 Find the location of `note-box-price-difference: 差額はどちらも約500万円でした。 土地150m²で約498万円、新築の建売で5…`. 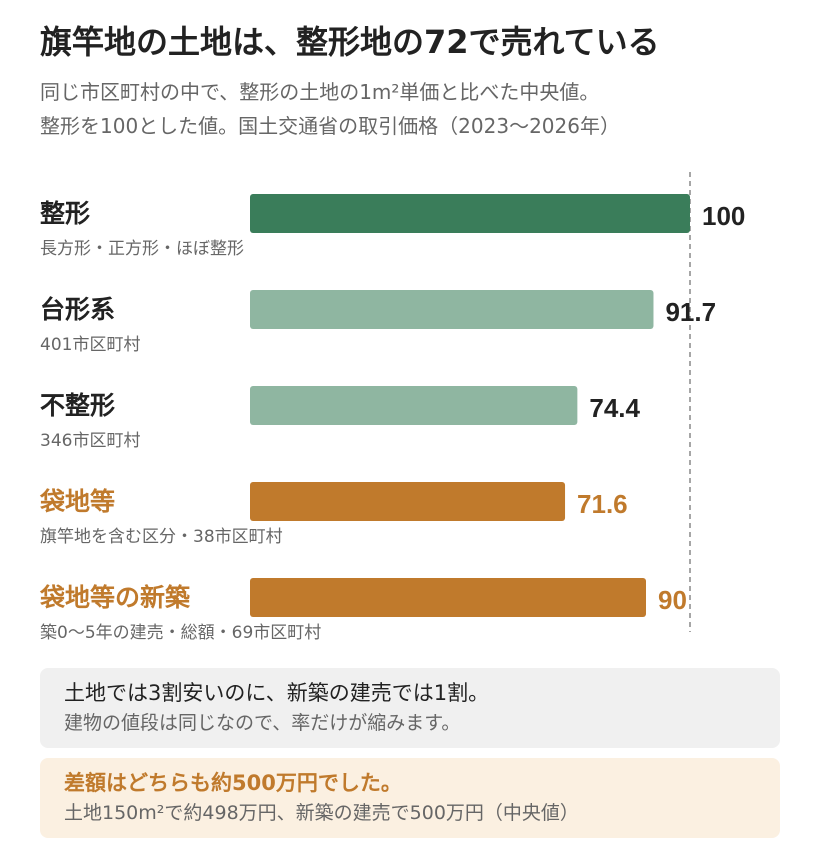

note-box-price-difference: 差額はどちらも約500万円でした。 土地150m²で約498万円、新築の建売で5… is located at coordinates (410, 798).